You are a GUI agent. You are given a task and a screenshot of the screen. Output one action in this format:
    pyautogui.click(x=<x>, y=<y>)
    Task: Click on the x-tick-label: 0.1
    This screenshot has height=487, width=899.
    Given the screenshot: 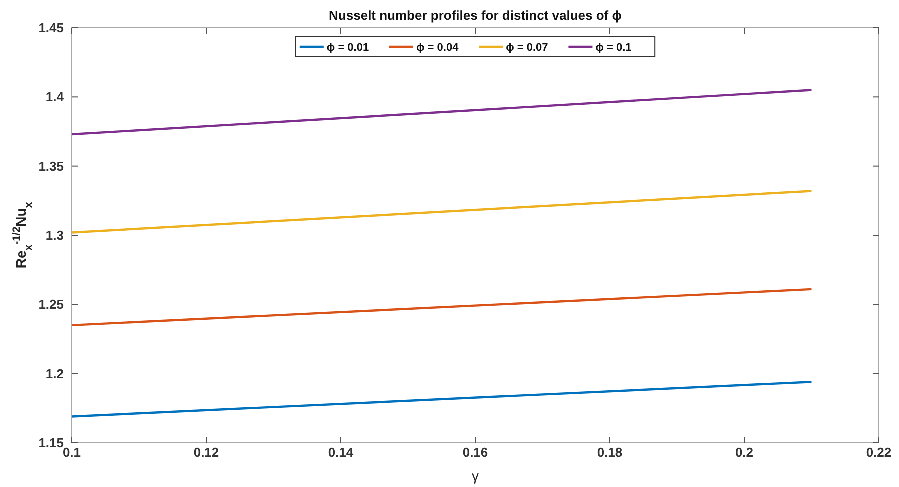 What is the action you would take?
    pyautogui.click(x=72, y=452)
    